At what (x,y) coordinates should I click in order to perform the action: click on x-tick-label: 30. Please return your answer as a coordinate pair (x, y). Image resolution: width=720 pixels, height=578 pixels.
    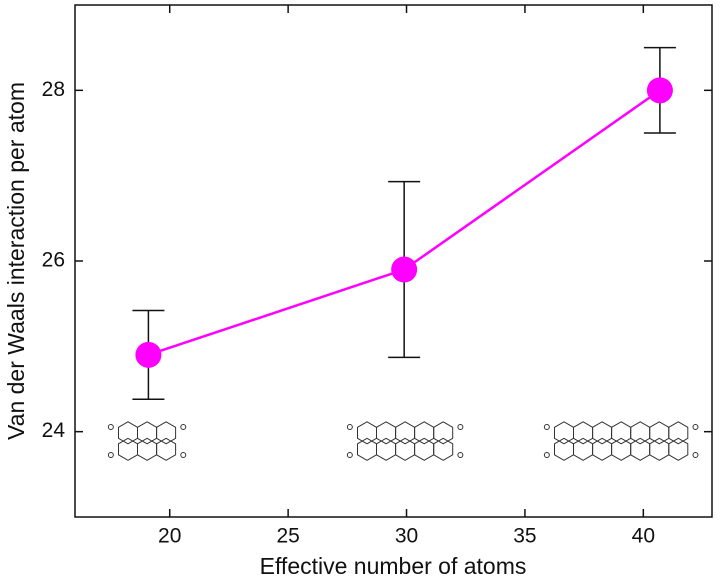
    Looking at the image, I should click on (406, 536).